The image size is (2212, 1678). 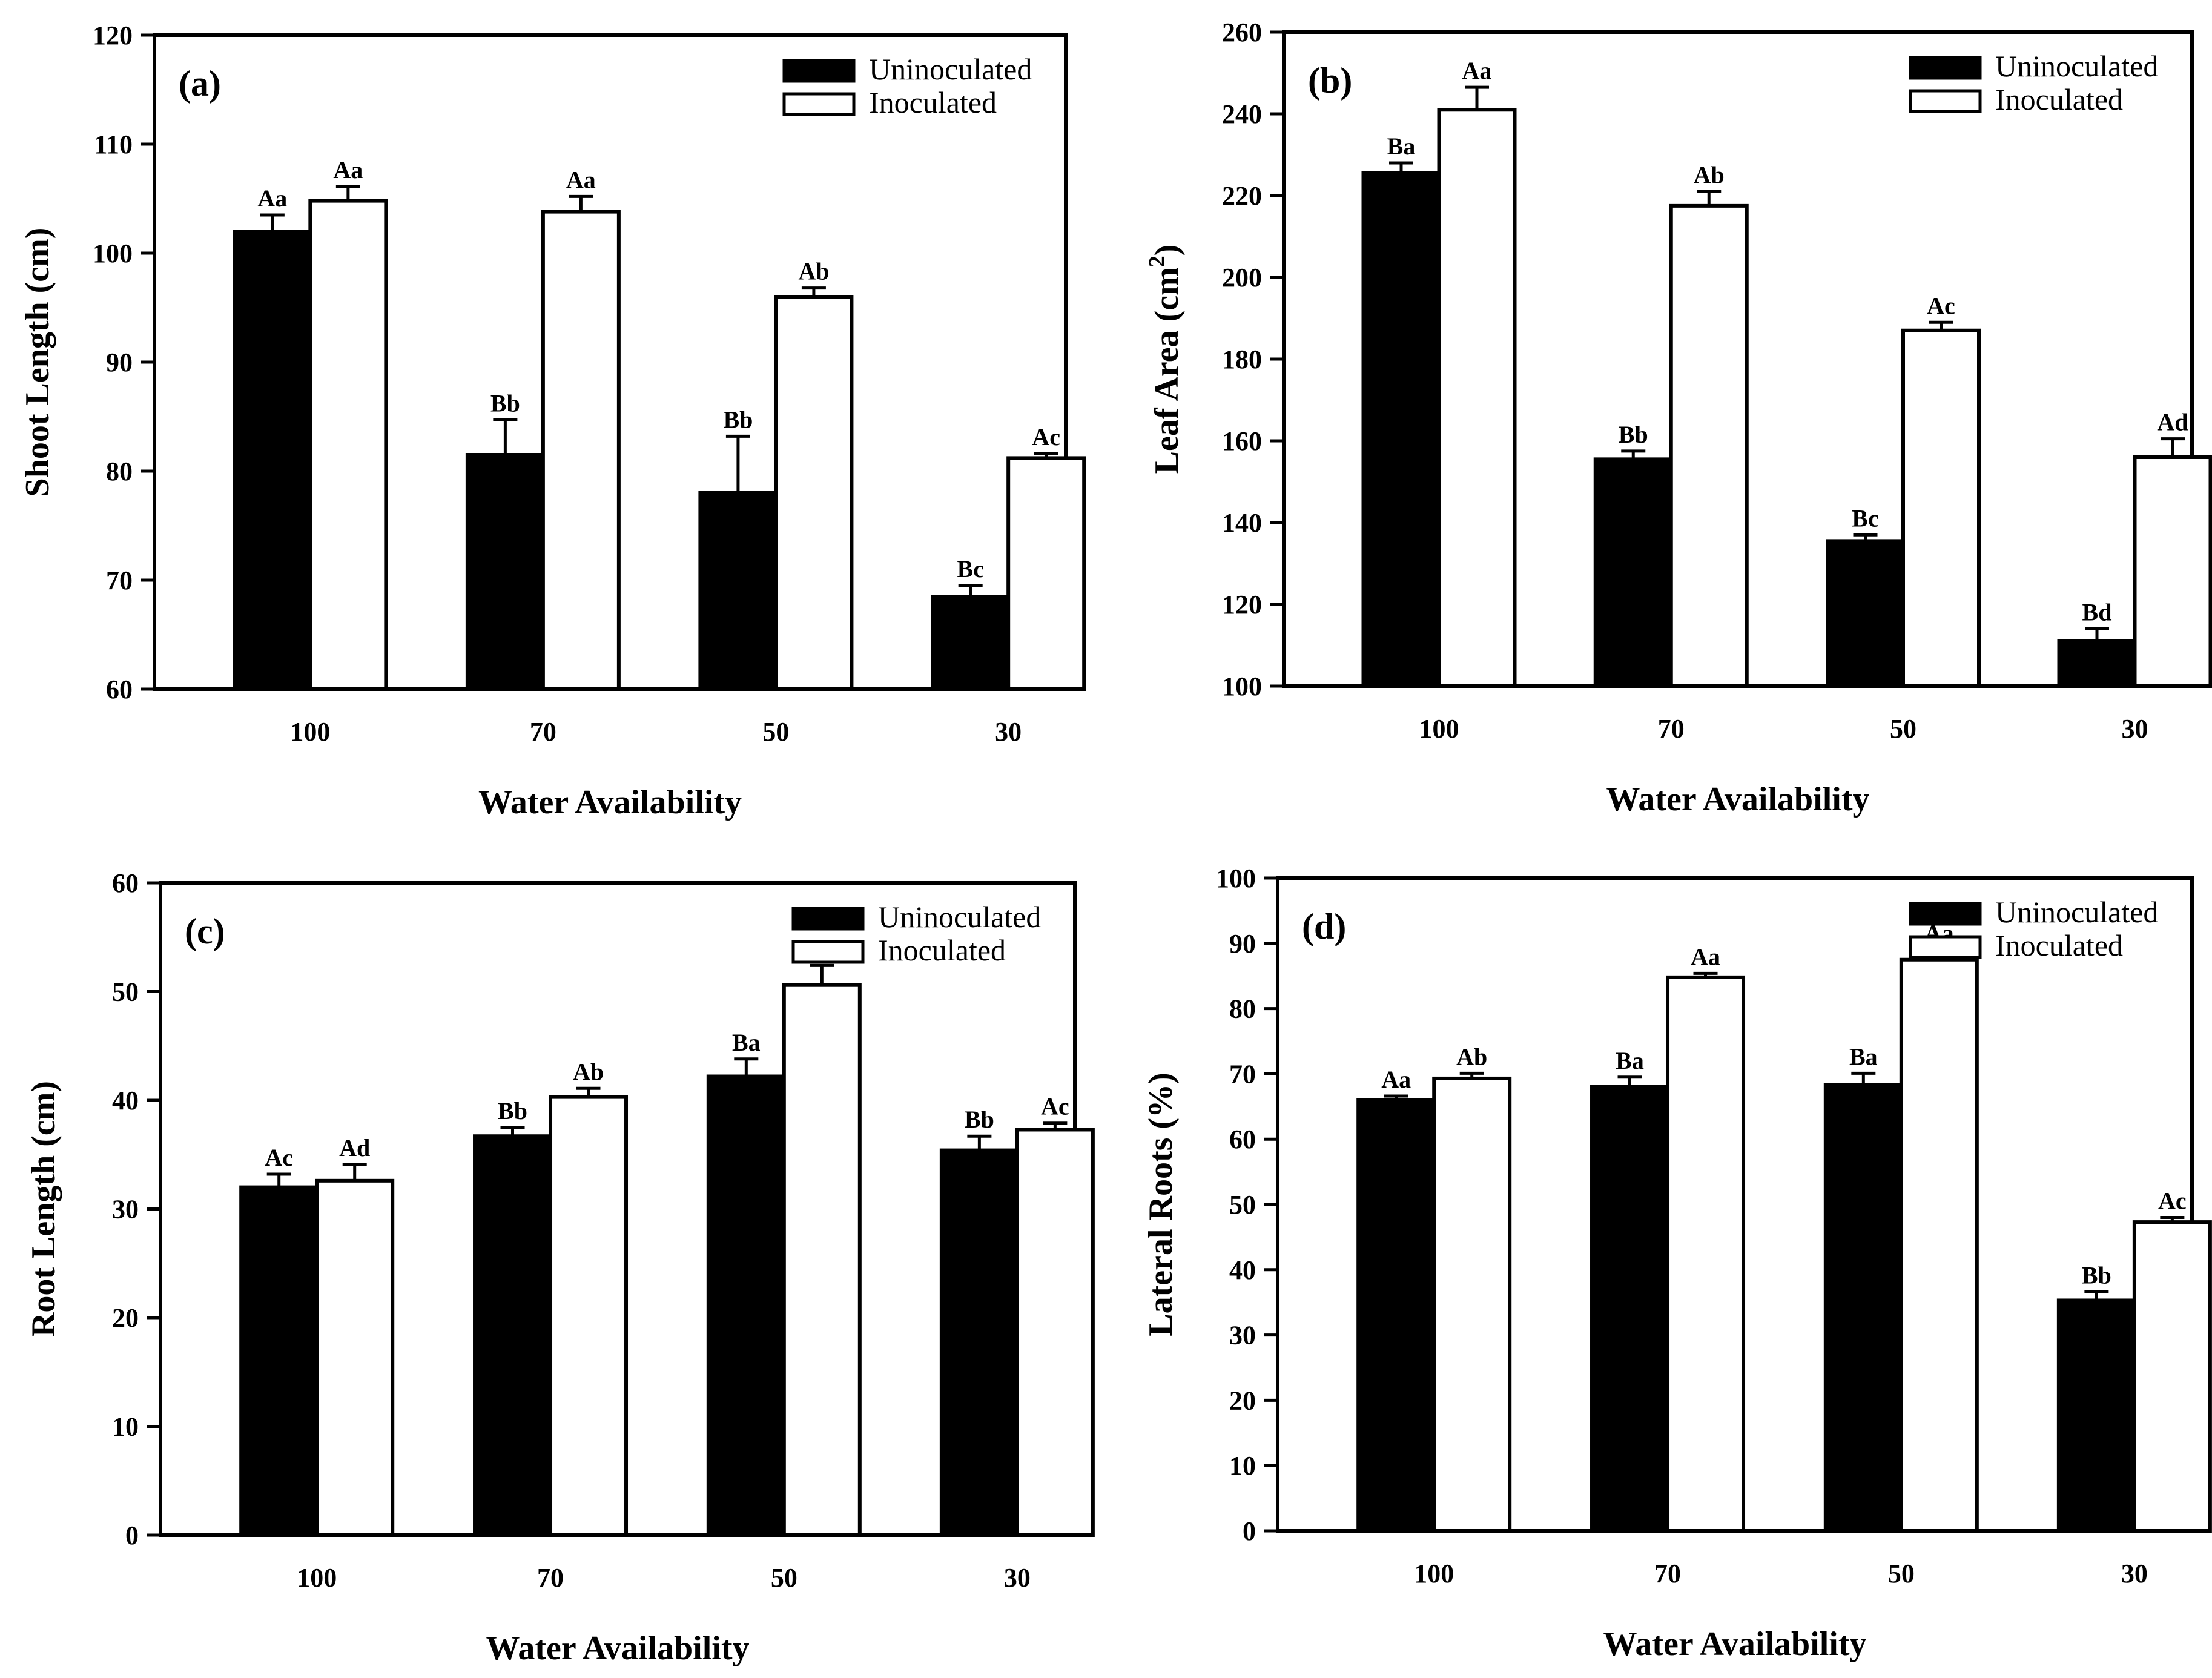 I want to click on y-axis-title-superscript: 2, so click(x=1157, y=261).